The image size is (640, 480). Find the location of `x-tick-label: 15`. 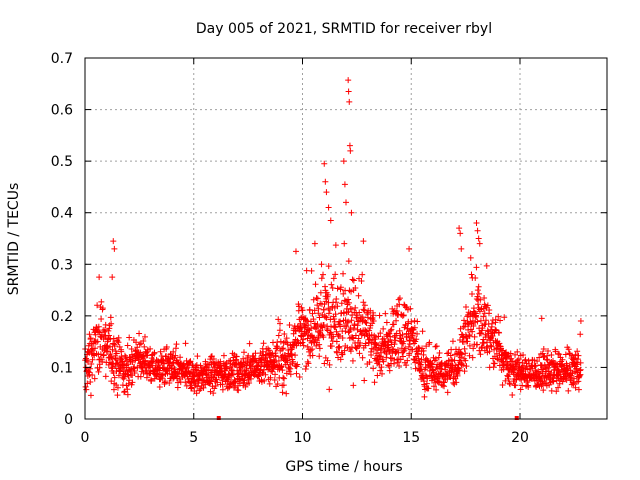

x-tick-label: 15 is located at coordinates (411, 438).